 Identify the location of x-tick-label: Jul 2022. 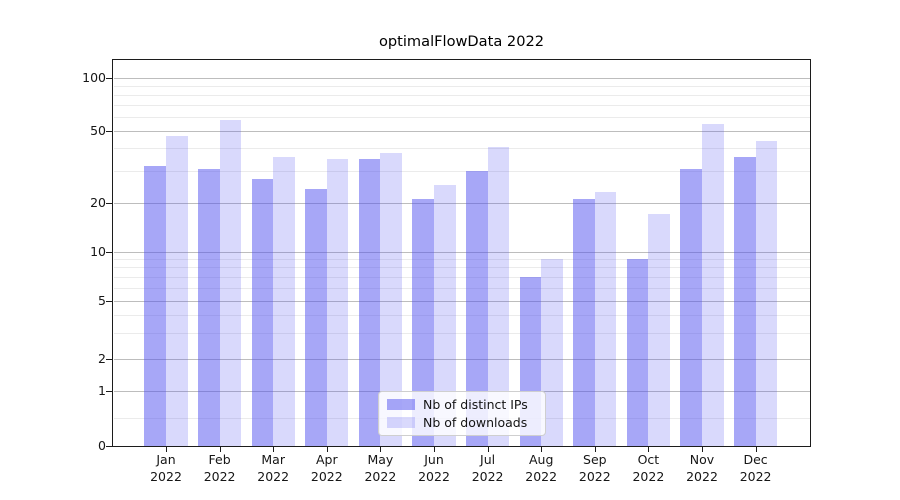
(487, 468).